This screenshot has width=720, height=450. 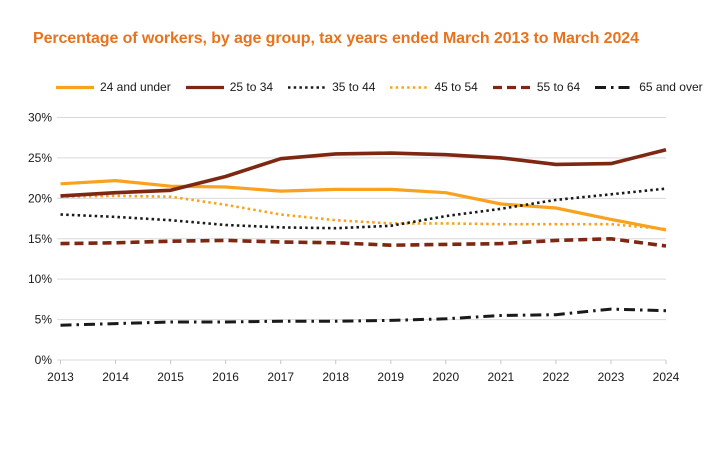 I want to click on y-tick-label: 5%, so click(x=44, y=320).